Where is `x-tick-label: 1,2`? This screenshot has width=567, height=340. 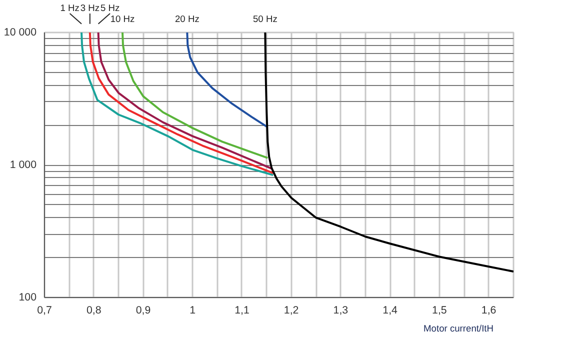
x-tick-label: 1,2 is located at coordinates (291, 310).